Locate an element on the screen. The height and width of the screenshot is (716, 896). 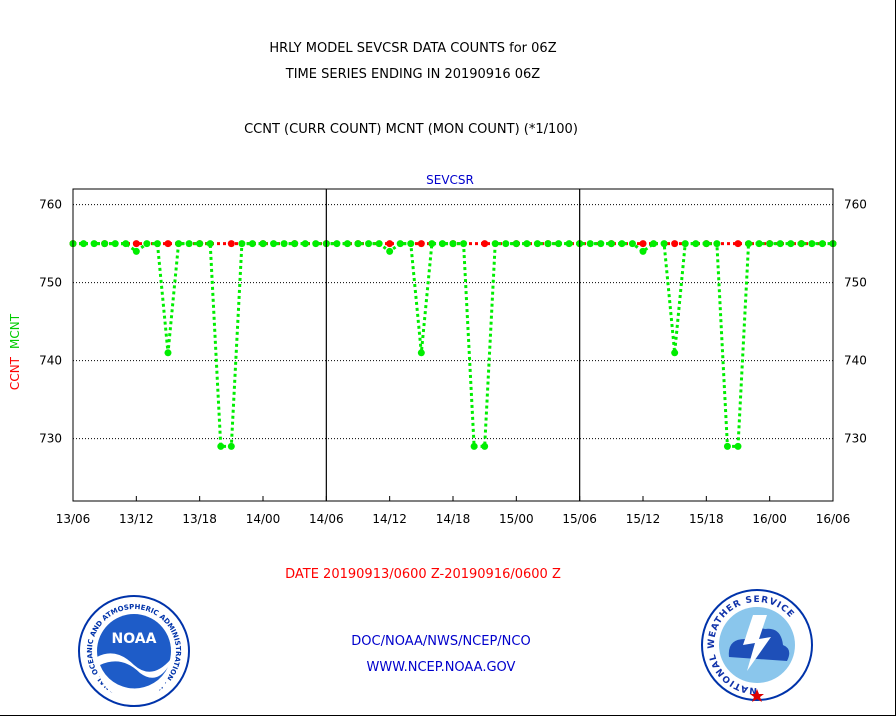
nws-logo: NATIONAL WEATHER SERVICE is located at coordinates (757, 645).